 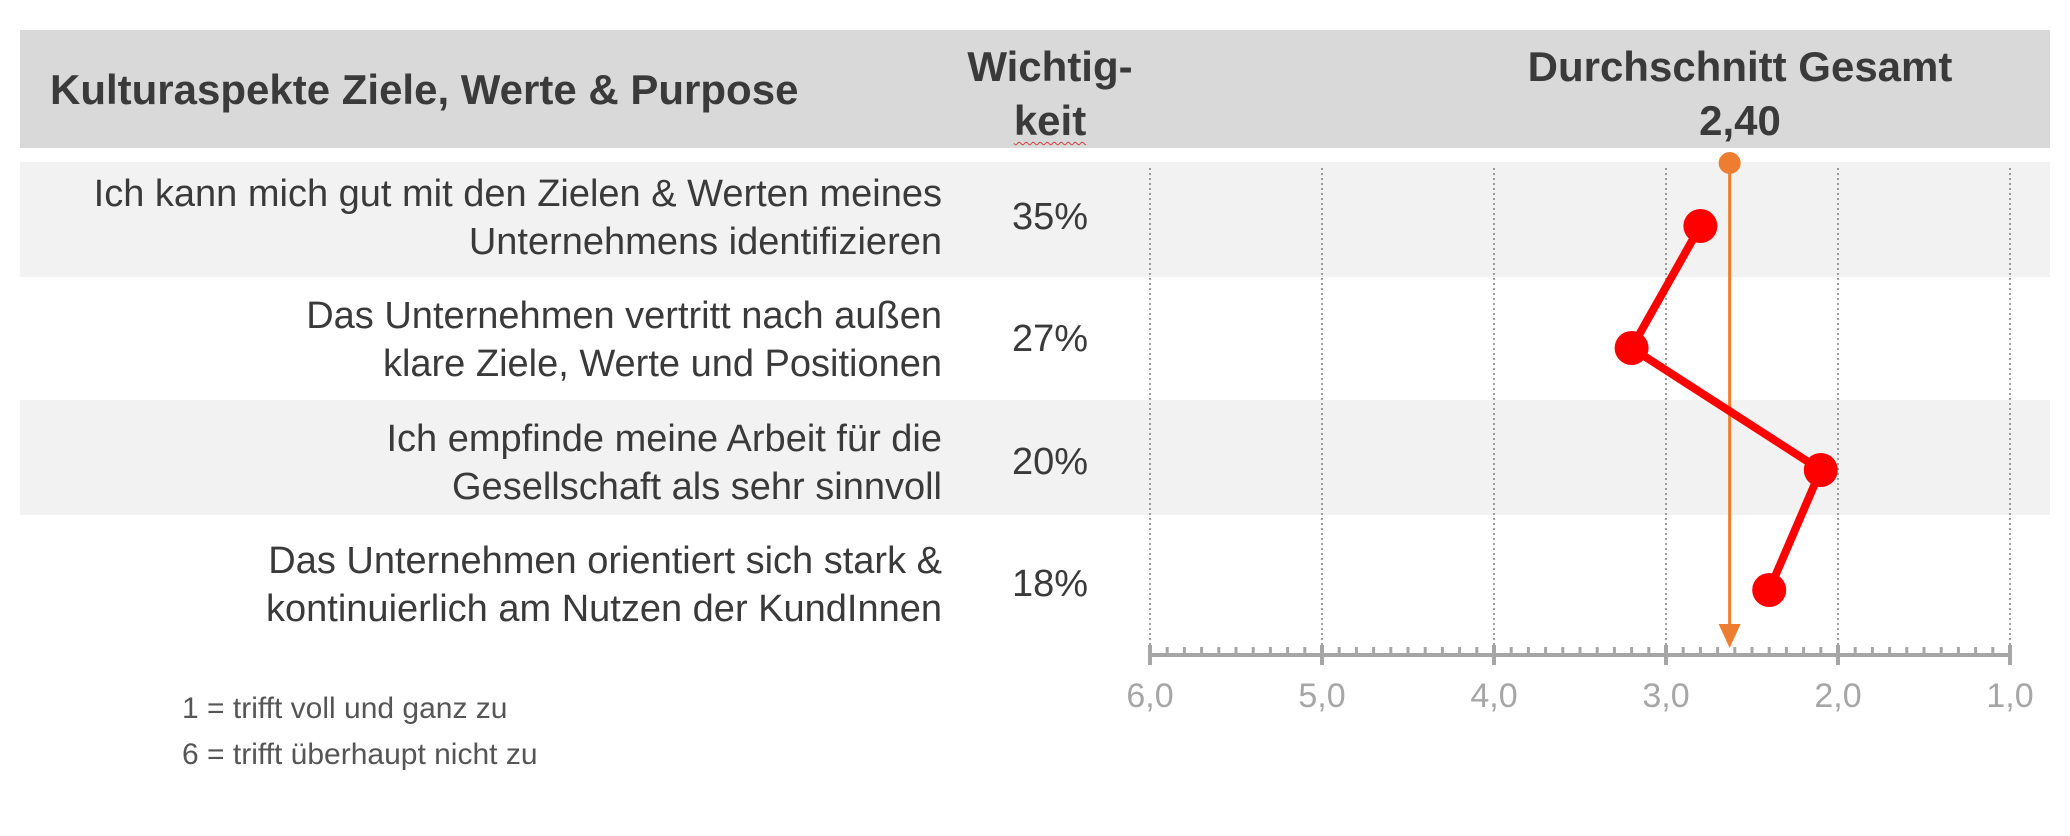 What do you see at coordinates (662, 364) in the screenshot?
I see `row-label-2-line2: klare Ziele, Werte und Positionen` at bounding box center [662, 364].